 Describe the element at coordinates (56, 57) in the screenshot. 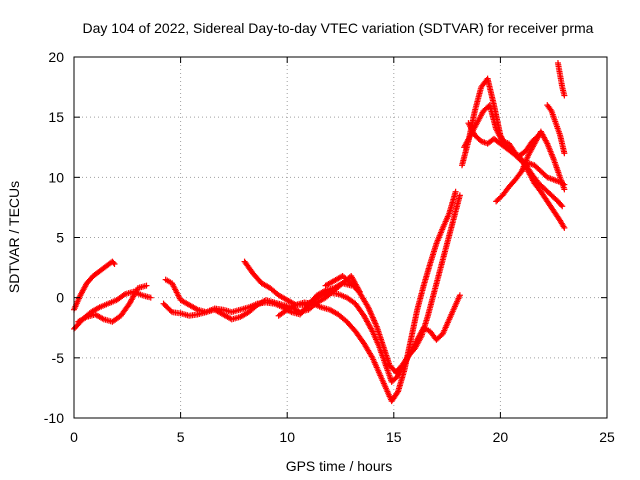

I see `y-tick-label: 20` at that location.